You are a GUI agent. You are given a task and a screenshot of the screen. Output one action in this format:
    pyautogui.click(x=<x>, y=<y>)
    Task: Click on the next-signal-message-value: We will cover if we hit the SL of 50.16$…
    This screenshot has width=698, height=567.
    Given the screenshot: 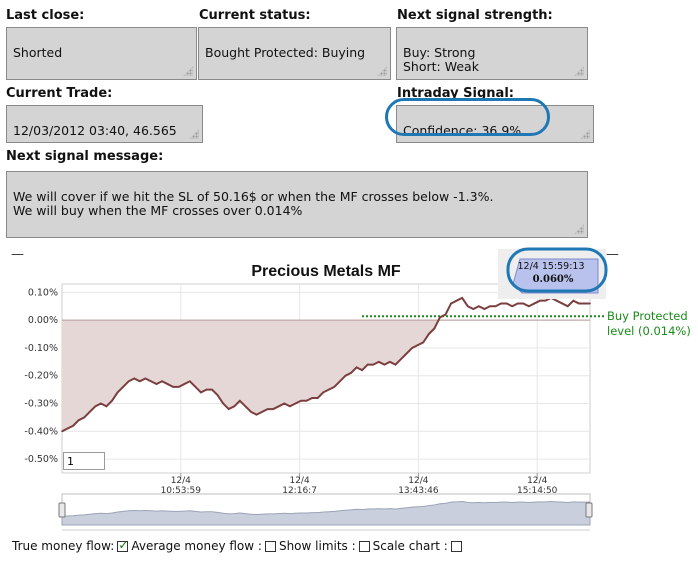 What is the action you would take?
    pyautogui.click(x=253, y=203)
    